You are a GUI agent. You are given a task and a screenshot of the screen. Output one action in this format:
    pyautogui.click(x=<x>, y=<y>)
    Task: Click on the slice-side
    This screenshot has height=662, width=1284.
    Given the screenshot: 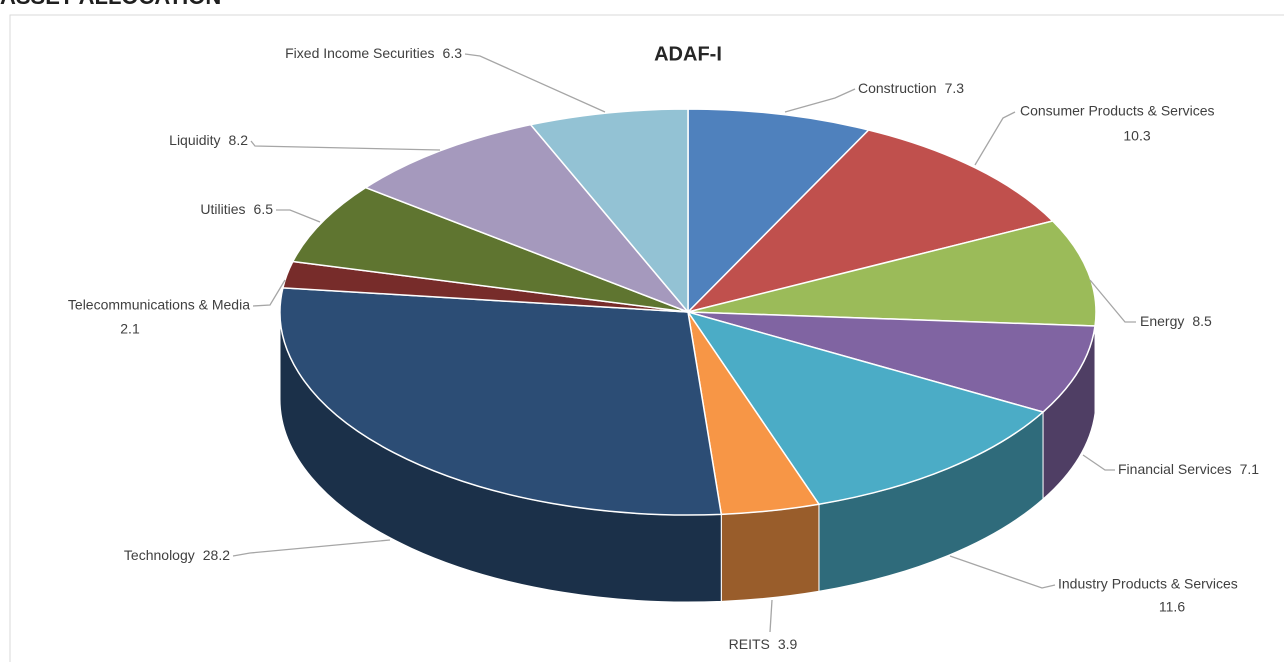 What is the action you would take?
    pyautogui.click(x=770, y=552)
    